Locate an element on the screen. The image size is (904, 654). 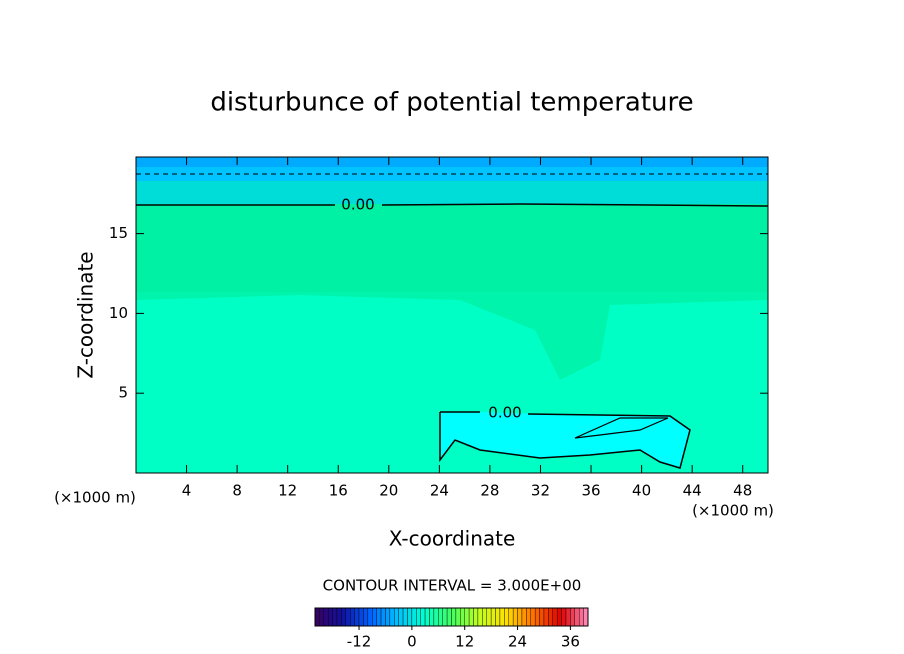
x-axis-label: X-coordinate is located at coordinates (452, 539).